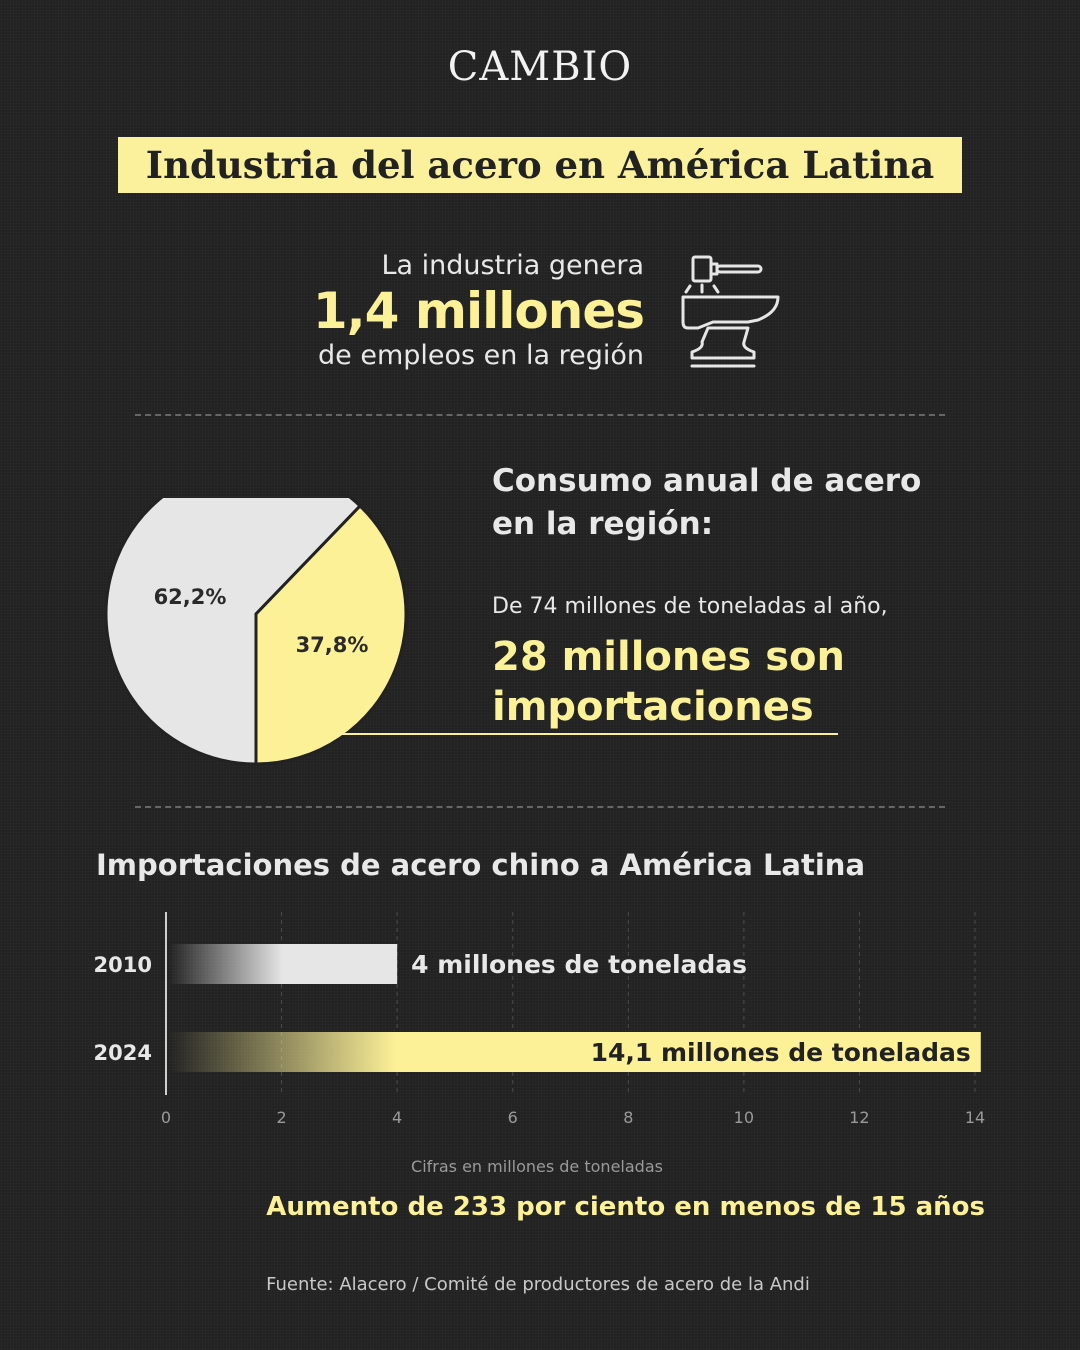 This screenshot has height=1350, width=1080. I want to click on x-tick-label: 14, so click(975, 1117).